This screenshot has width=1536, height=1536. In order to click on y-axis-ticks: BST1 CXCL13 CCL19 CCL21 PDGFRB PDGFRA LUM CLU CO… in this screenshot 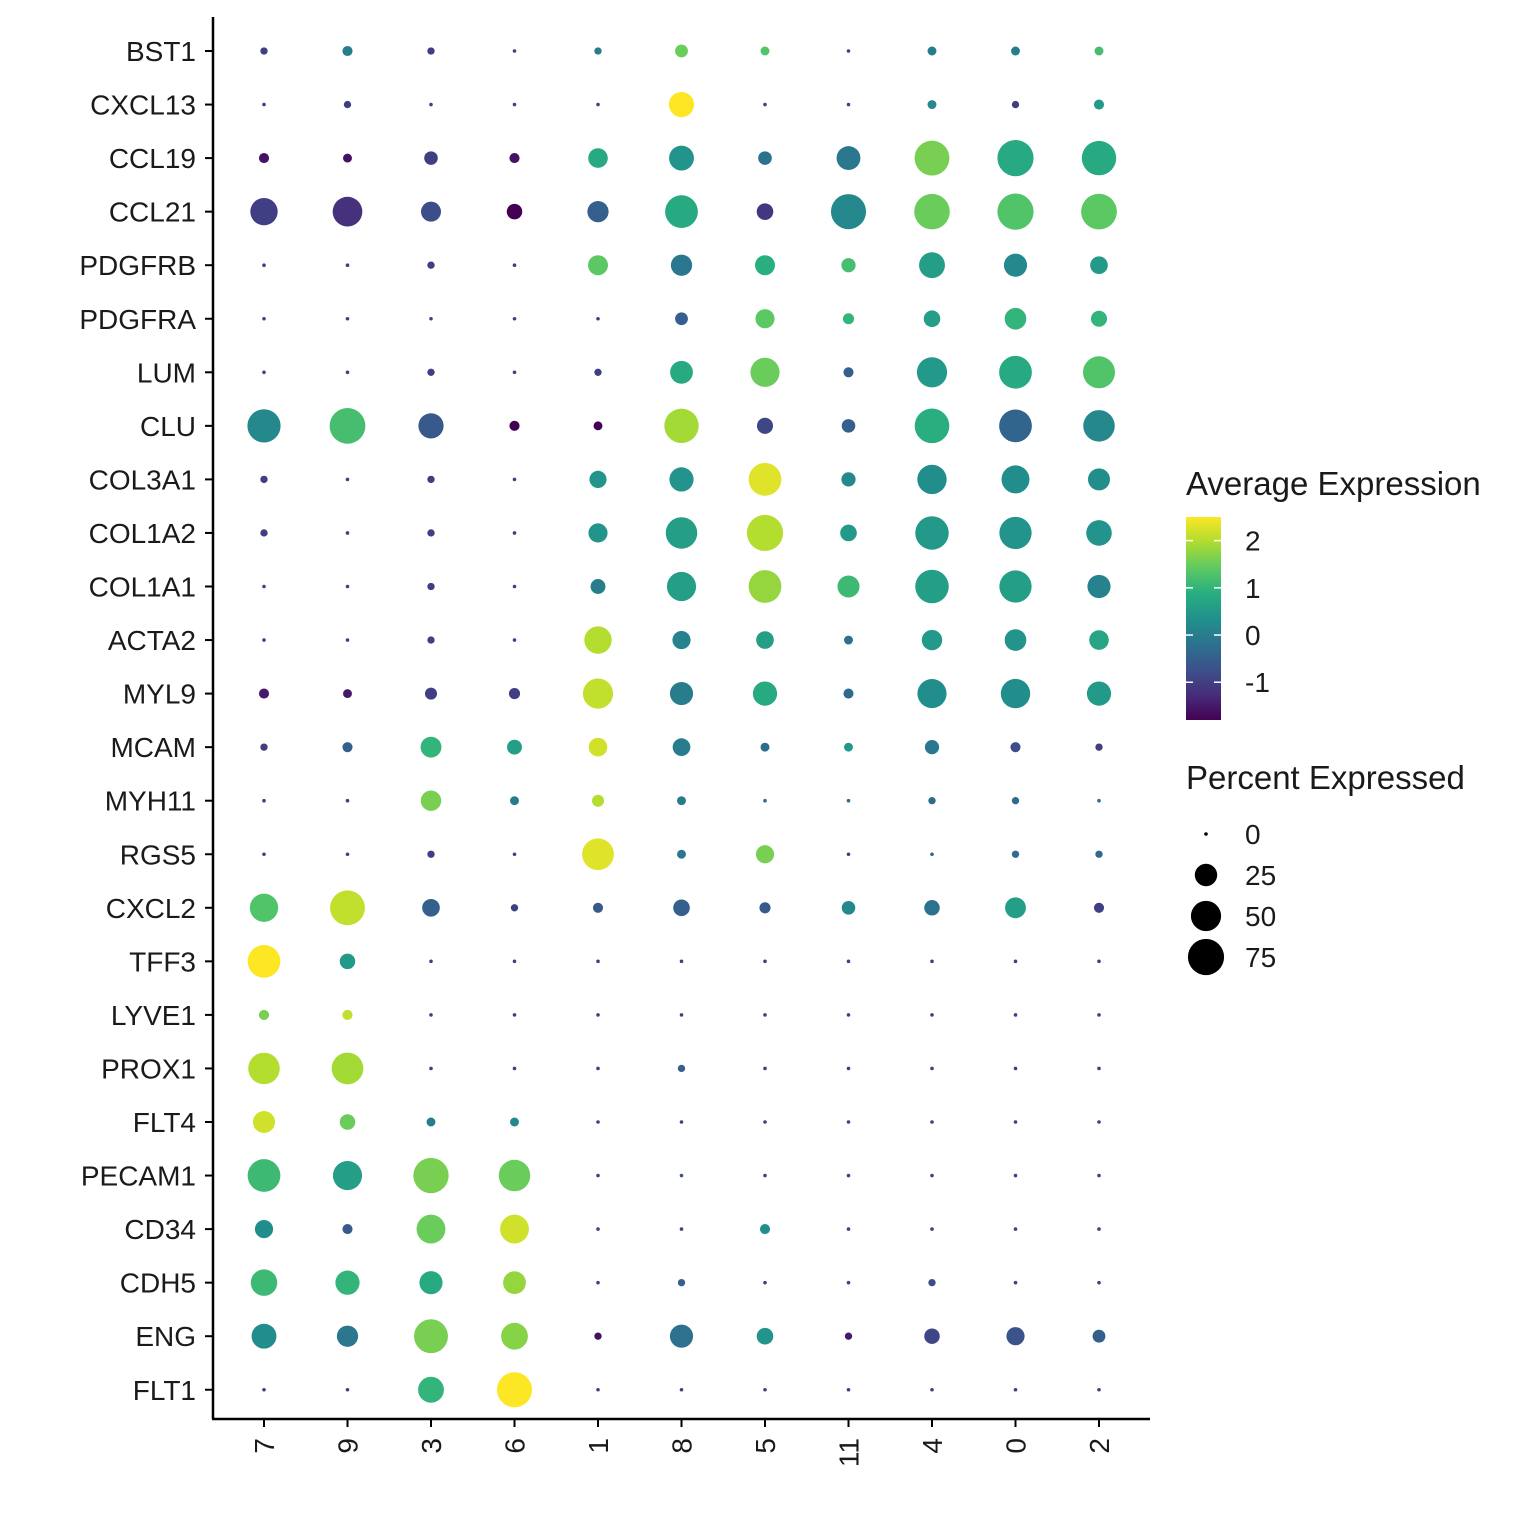, I will do `click(146, 721)`.